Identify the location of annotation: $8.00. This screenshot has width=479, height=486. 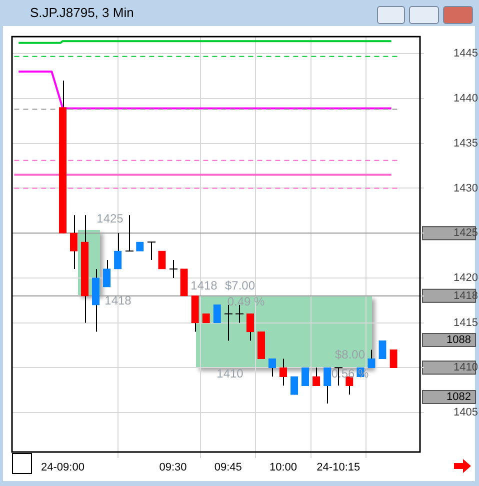
(350, 354).